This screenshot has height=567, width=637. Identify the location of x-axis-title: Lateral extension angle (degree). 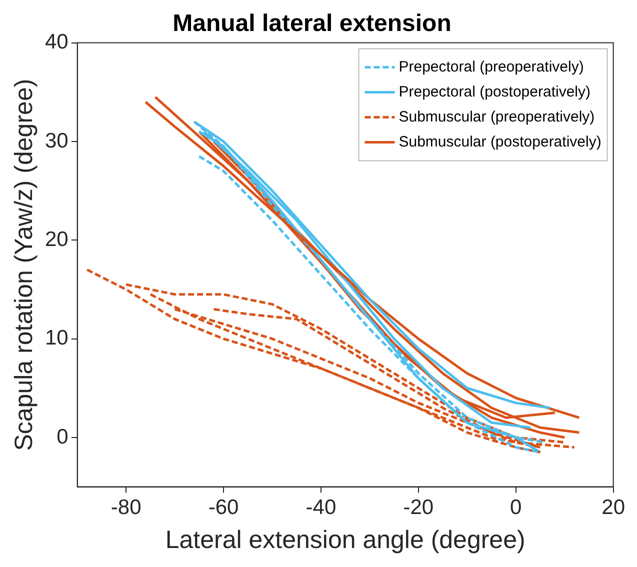
(345, 540).